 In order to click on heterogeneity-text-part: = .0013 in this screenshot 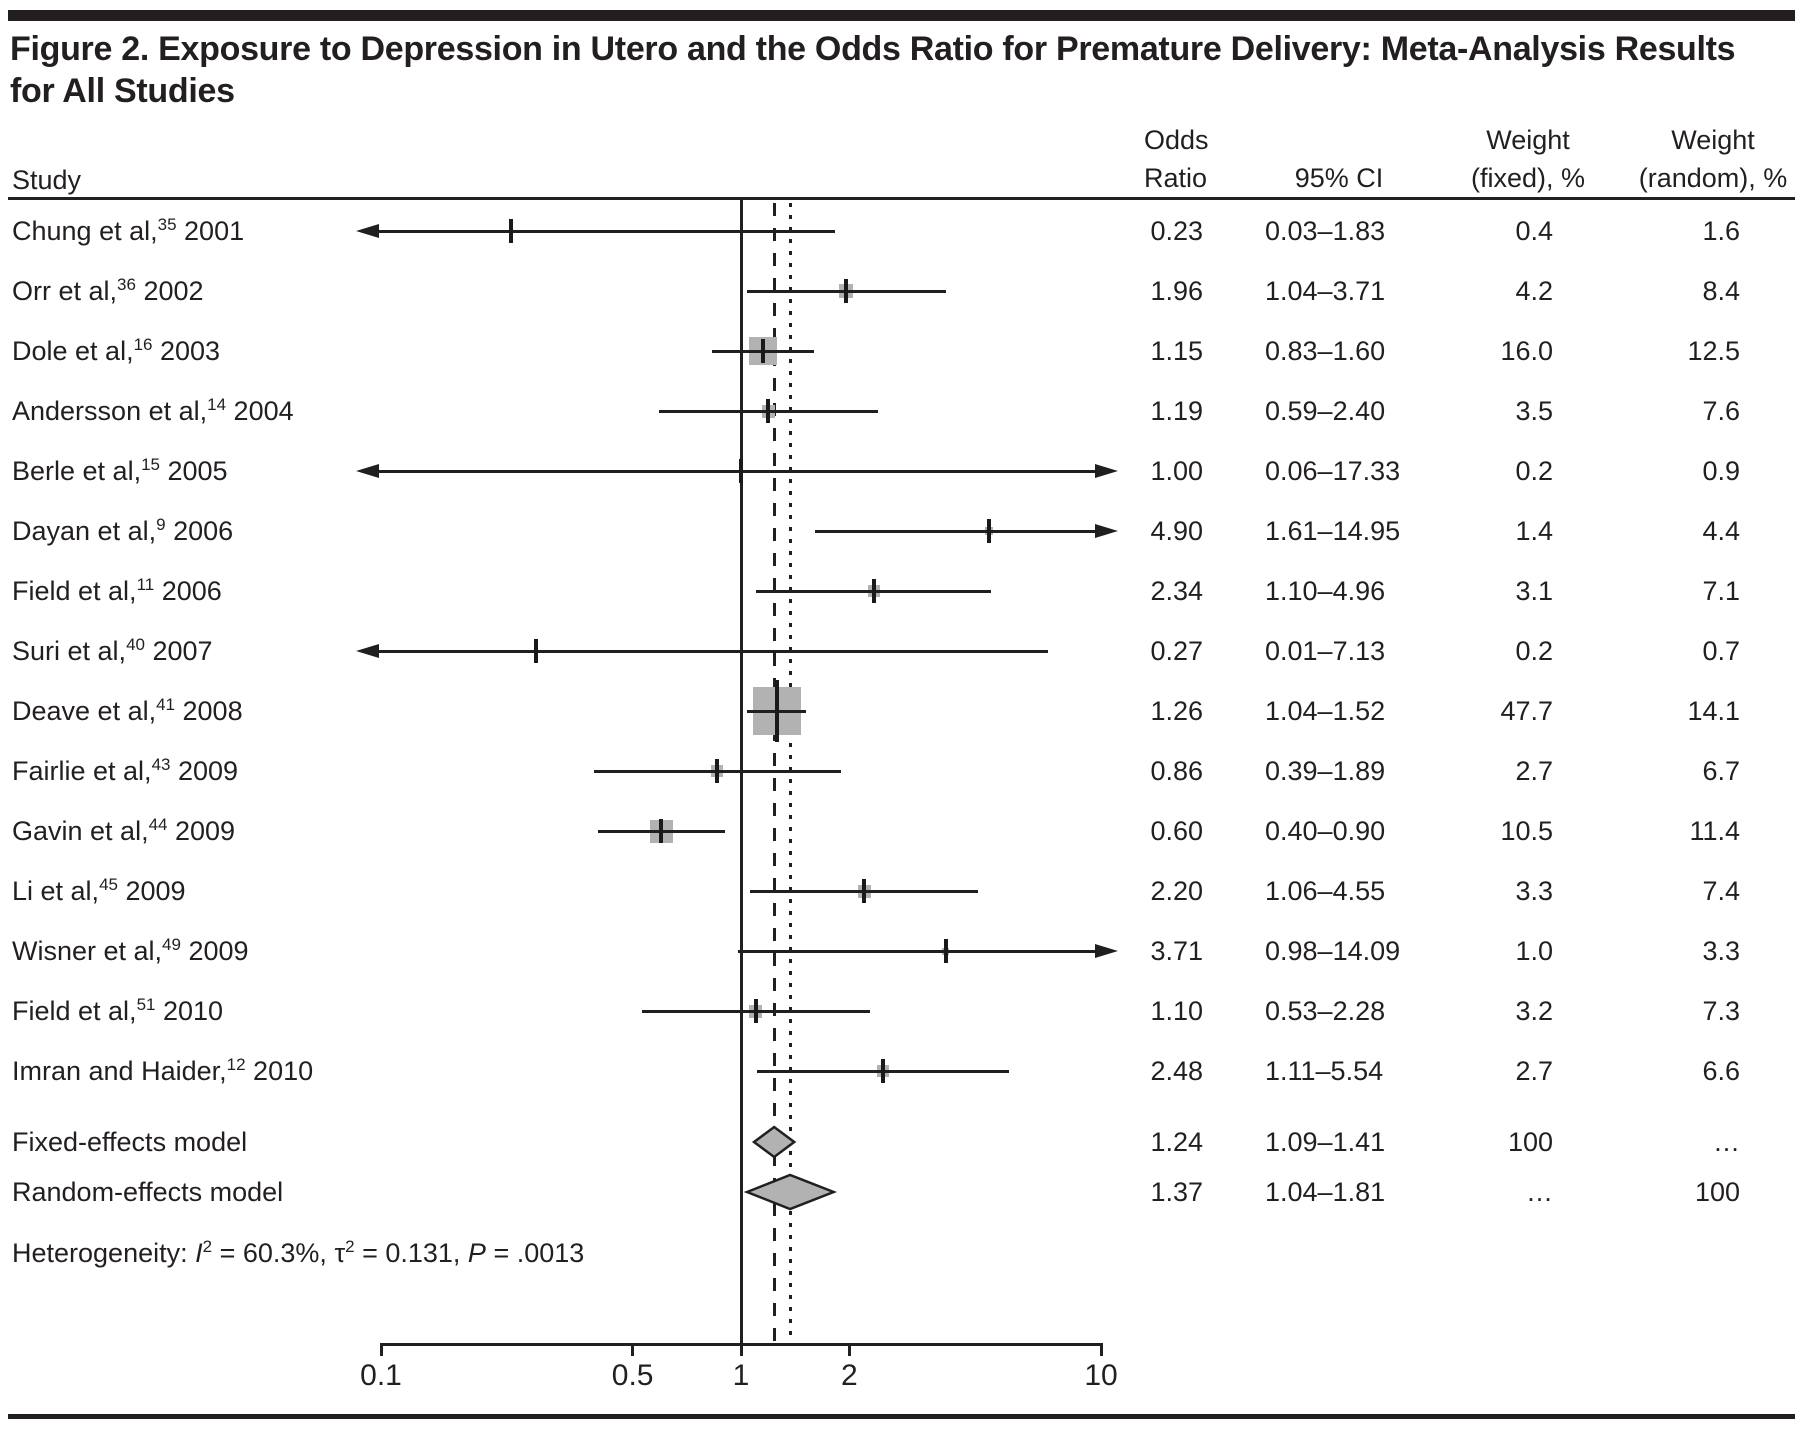, I will do `click(535, 1253)`.